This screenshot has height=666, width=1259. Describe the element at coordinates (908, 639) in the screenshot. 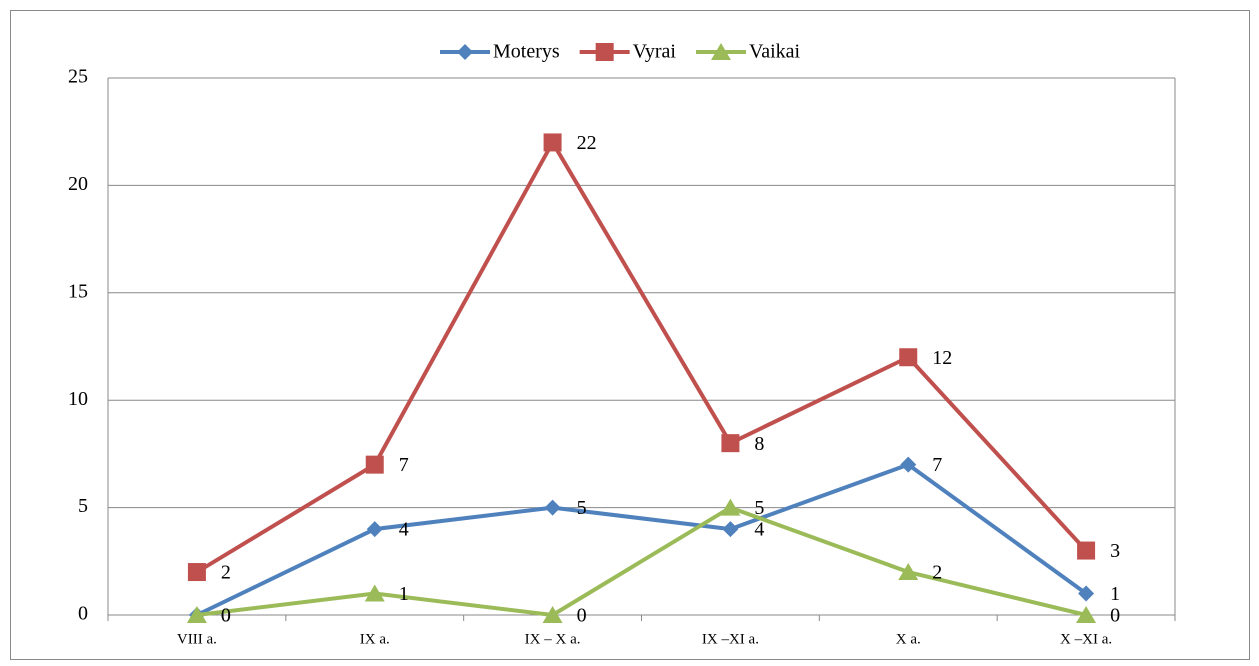

I see `x-tick-label: X a.` at that location.